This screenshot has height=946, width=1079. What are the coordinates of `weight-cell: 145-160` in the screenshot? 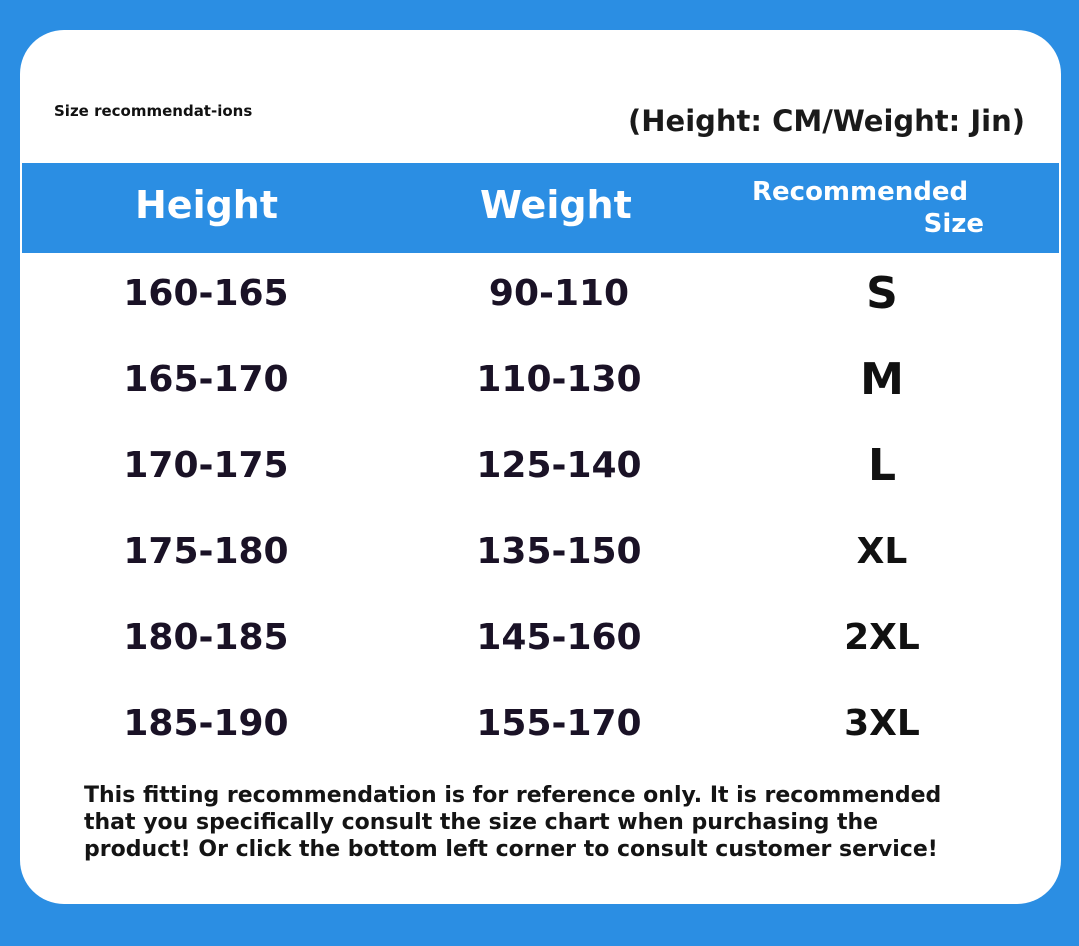 It's located at (559, 637).